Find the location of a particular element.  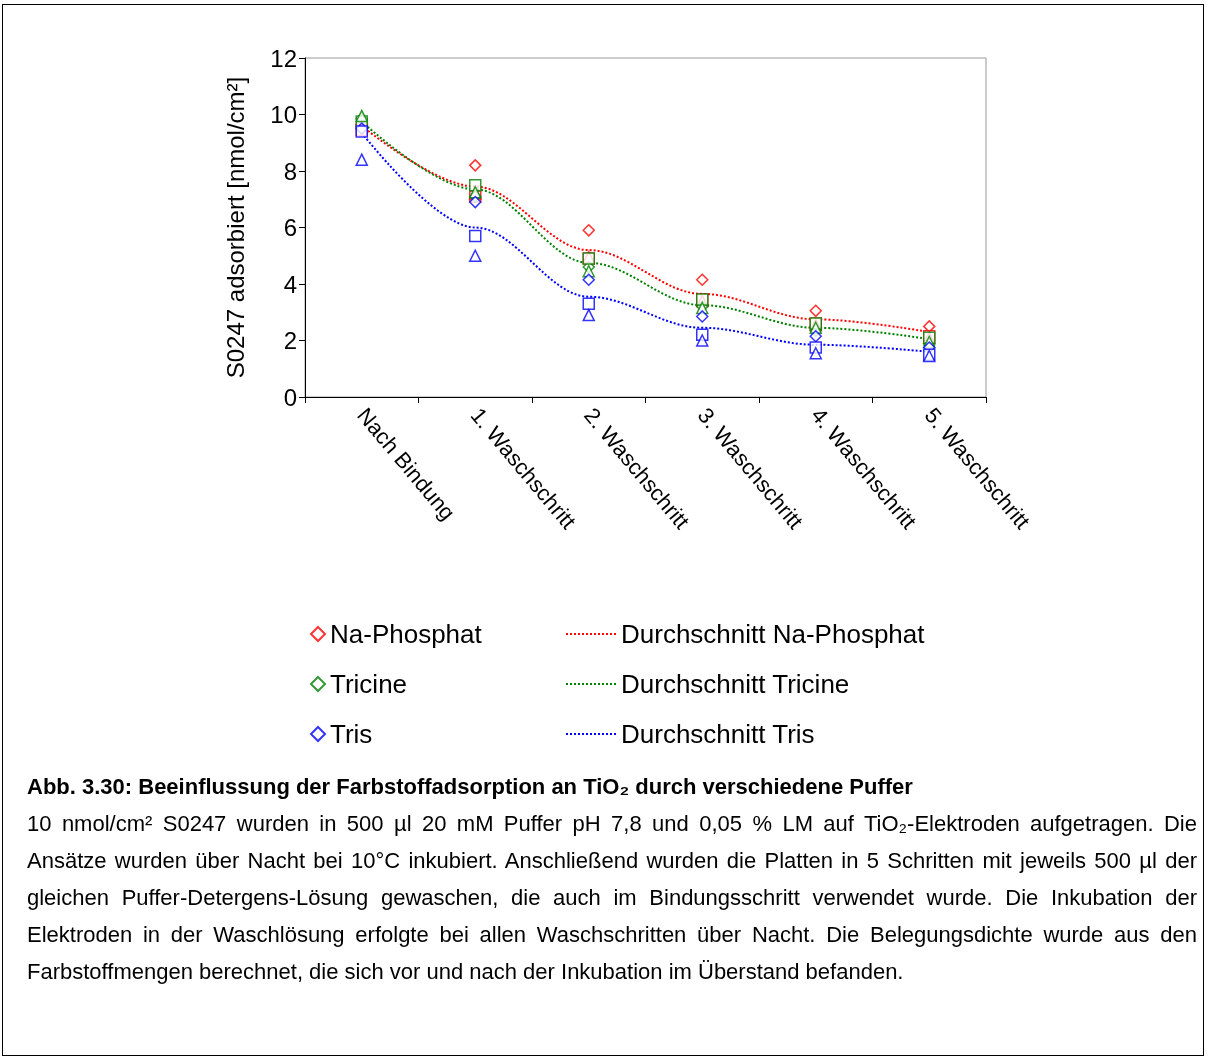

legend-label: Durchschnitt Tris is located at coordinates (718, 734).